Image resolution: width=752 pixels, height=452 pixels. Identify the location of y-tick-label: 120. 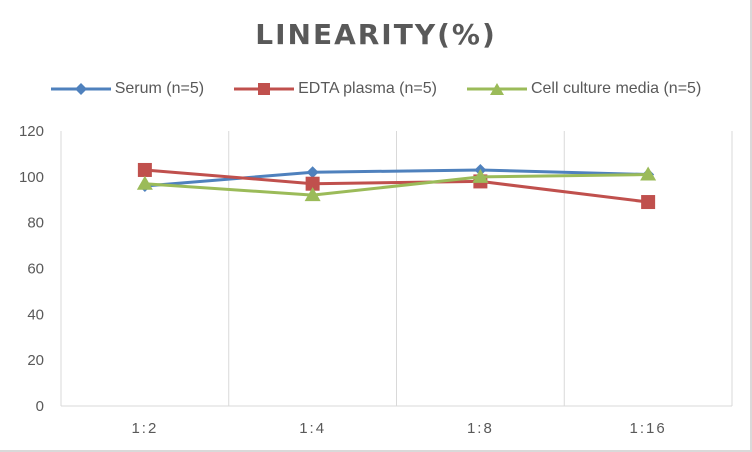
(31, 131).